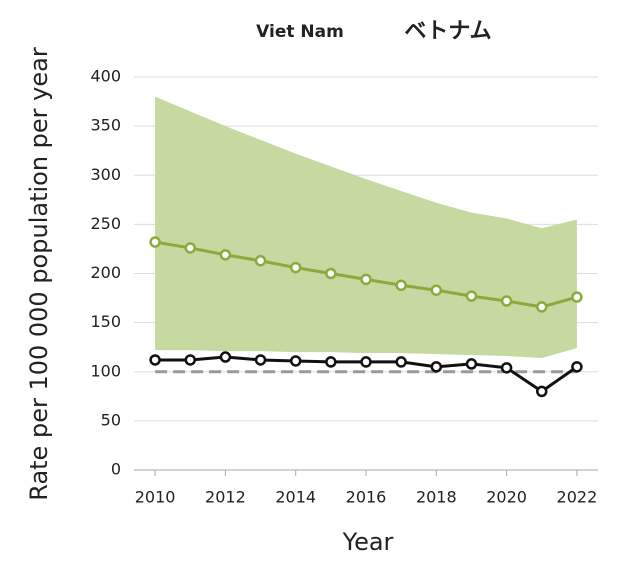 This screenshot has height=568, width=618. I want to click on y-tick-label: 250, so click(105, 223).